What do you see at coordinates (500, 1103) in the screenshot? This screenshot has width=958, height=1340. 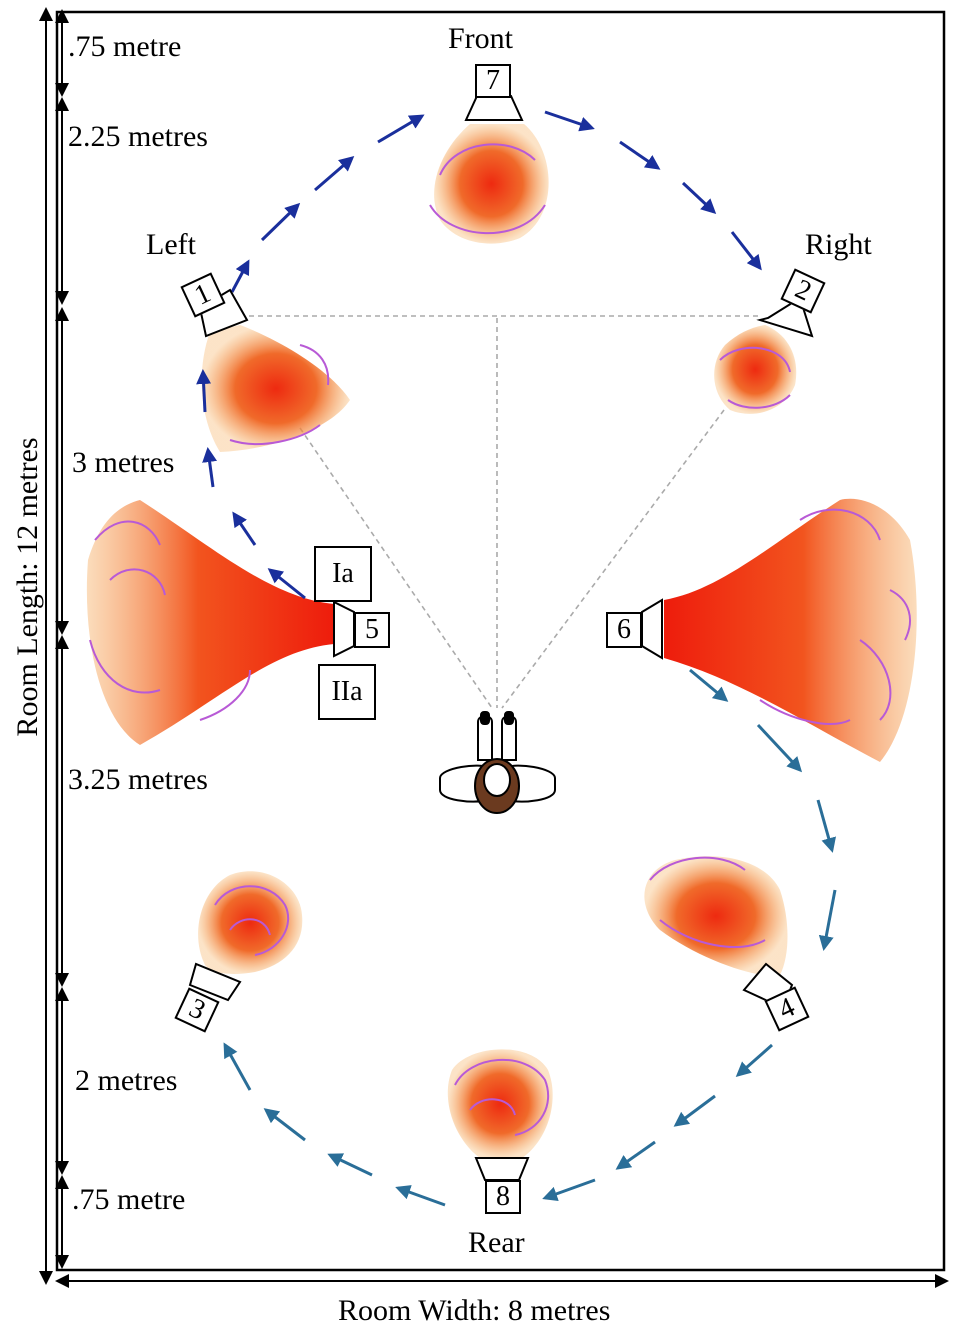 I see `sound-burst-rear` at bounding box center [500, 1103].